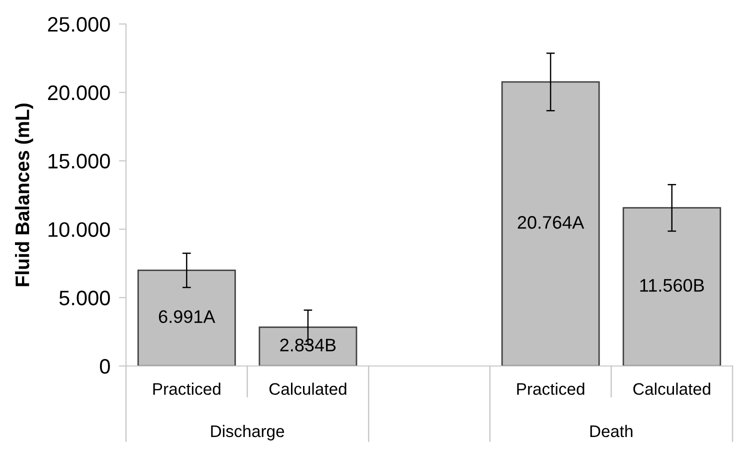  Describe the element at coordinates (611, 431) in the screenshot. I see `text: Death` at that location.